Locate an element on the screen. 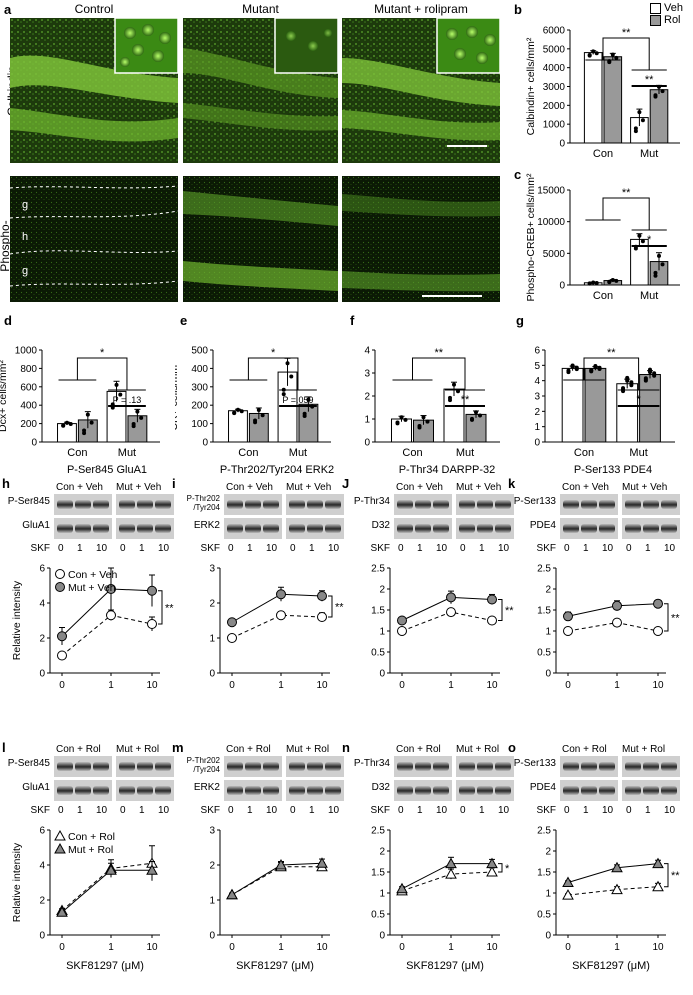 The width and height of the screenshot is (693, 995). chart-g: 0123456Nest-building scoreConMut*** is located at coordinates (604, 402).